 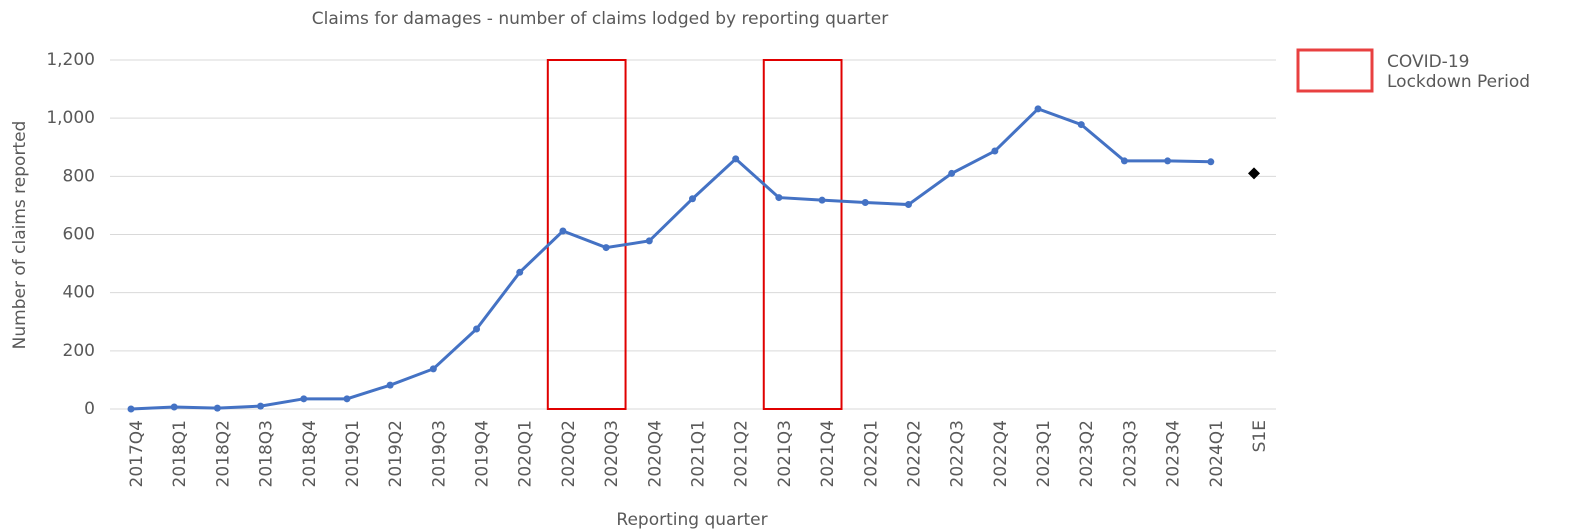 I want to click on x-tick-label: 2019Q3, so click(x=439, y=453).